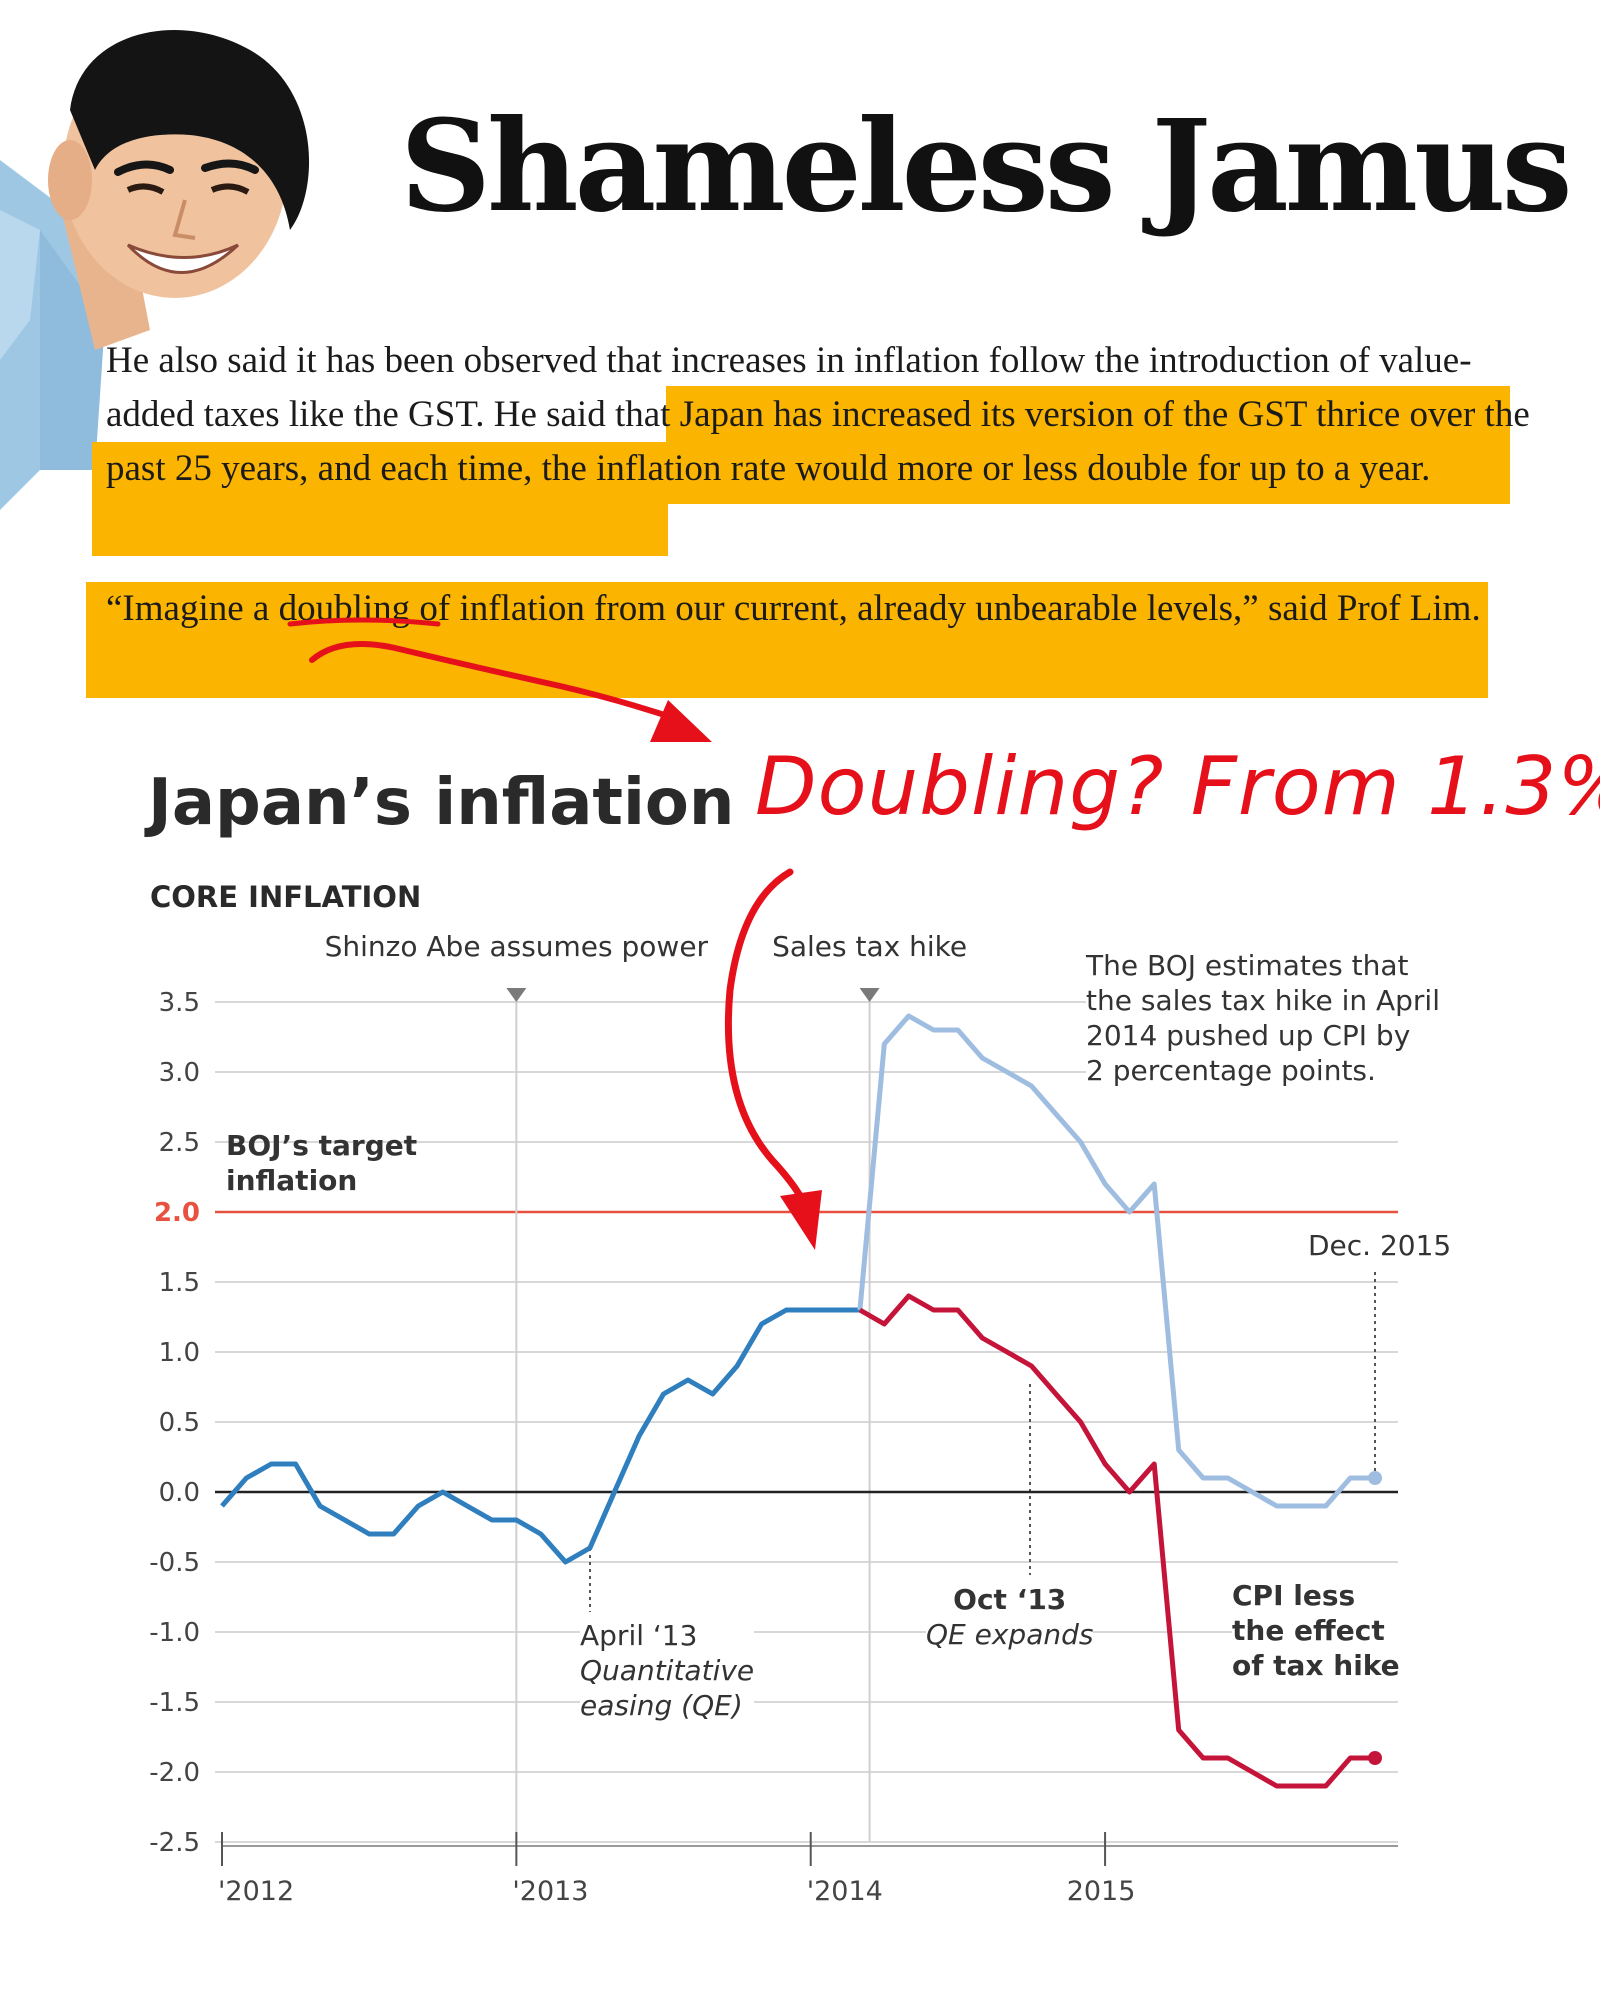 The width and height of the screenshot is (1600, 2000). Describe the element at coordinates (1116, 1541) in the screenshot. I see `cpi-less-tax-line` at that location.